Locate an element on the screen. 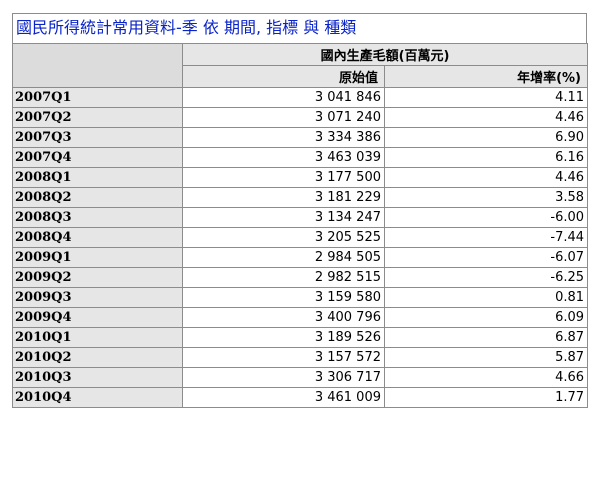 The height and width of the screenshot is (479, 600). period-label: 2007Q4 is located at coordinates (97, 157).